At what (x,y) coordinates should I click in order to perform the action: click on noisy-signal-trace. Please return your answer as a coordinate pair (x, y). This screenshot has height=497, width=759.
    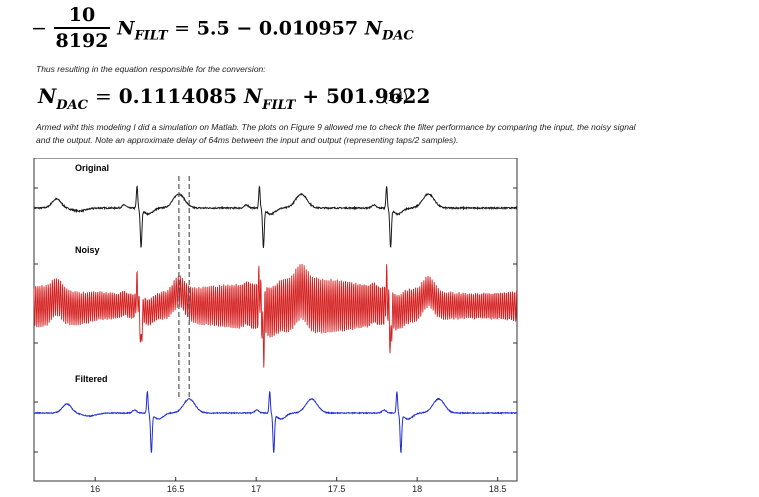
    Looking at the image, I should click on (275, 315).